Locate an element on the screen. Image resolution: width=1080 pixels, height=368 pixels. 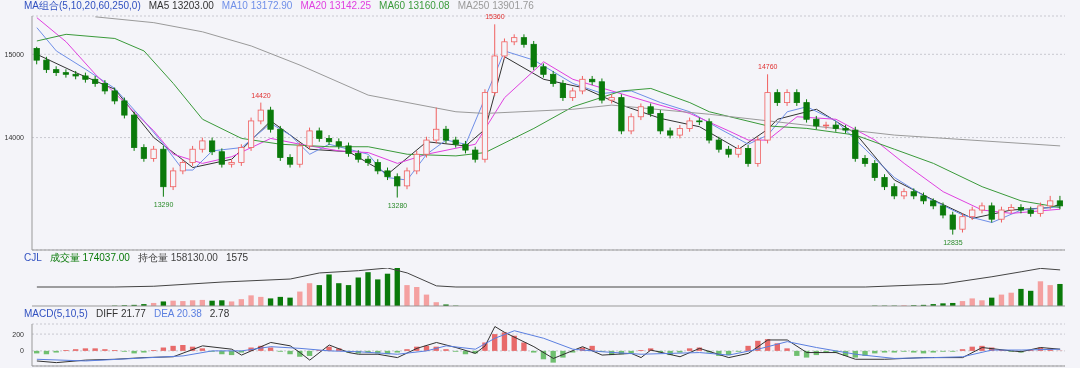
text: MA60 13160.08 is located at coordinates (414, 6).